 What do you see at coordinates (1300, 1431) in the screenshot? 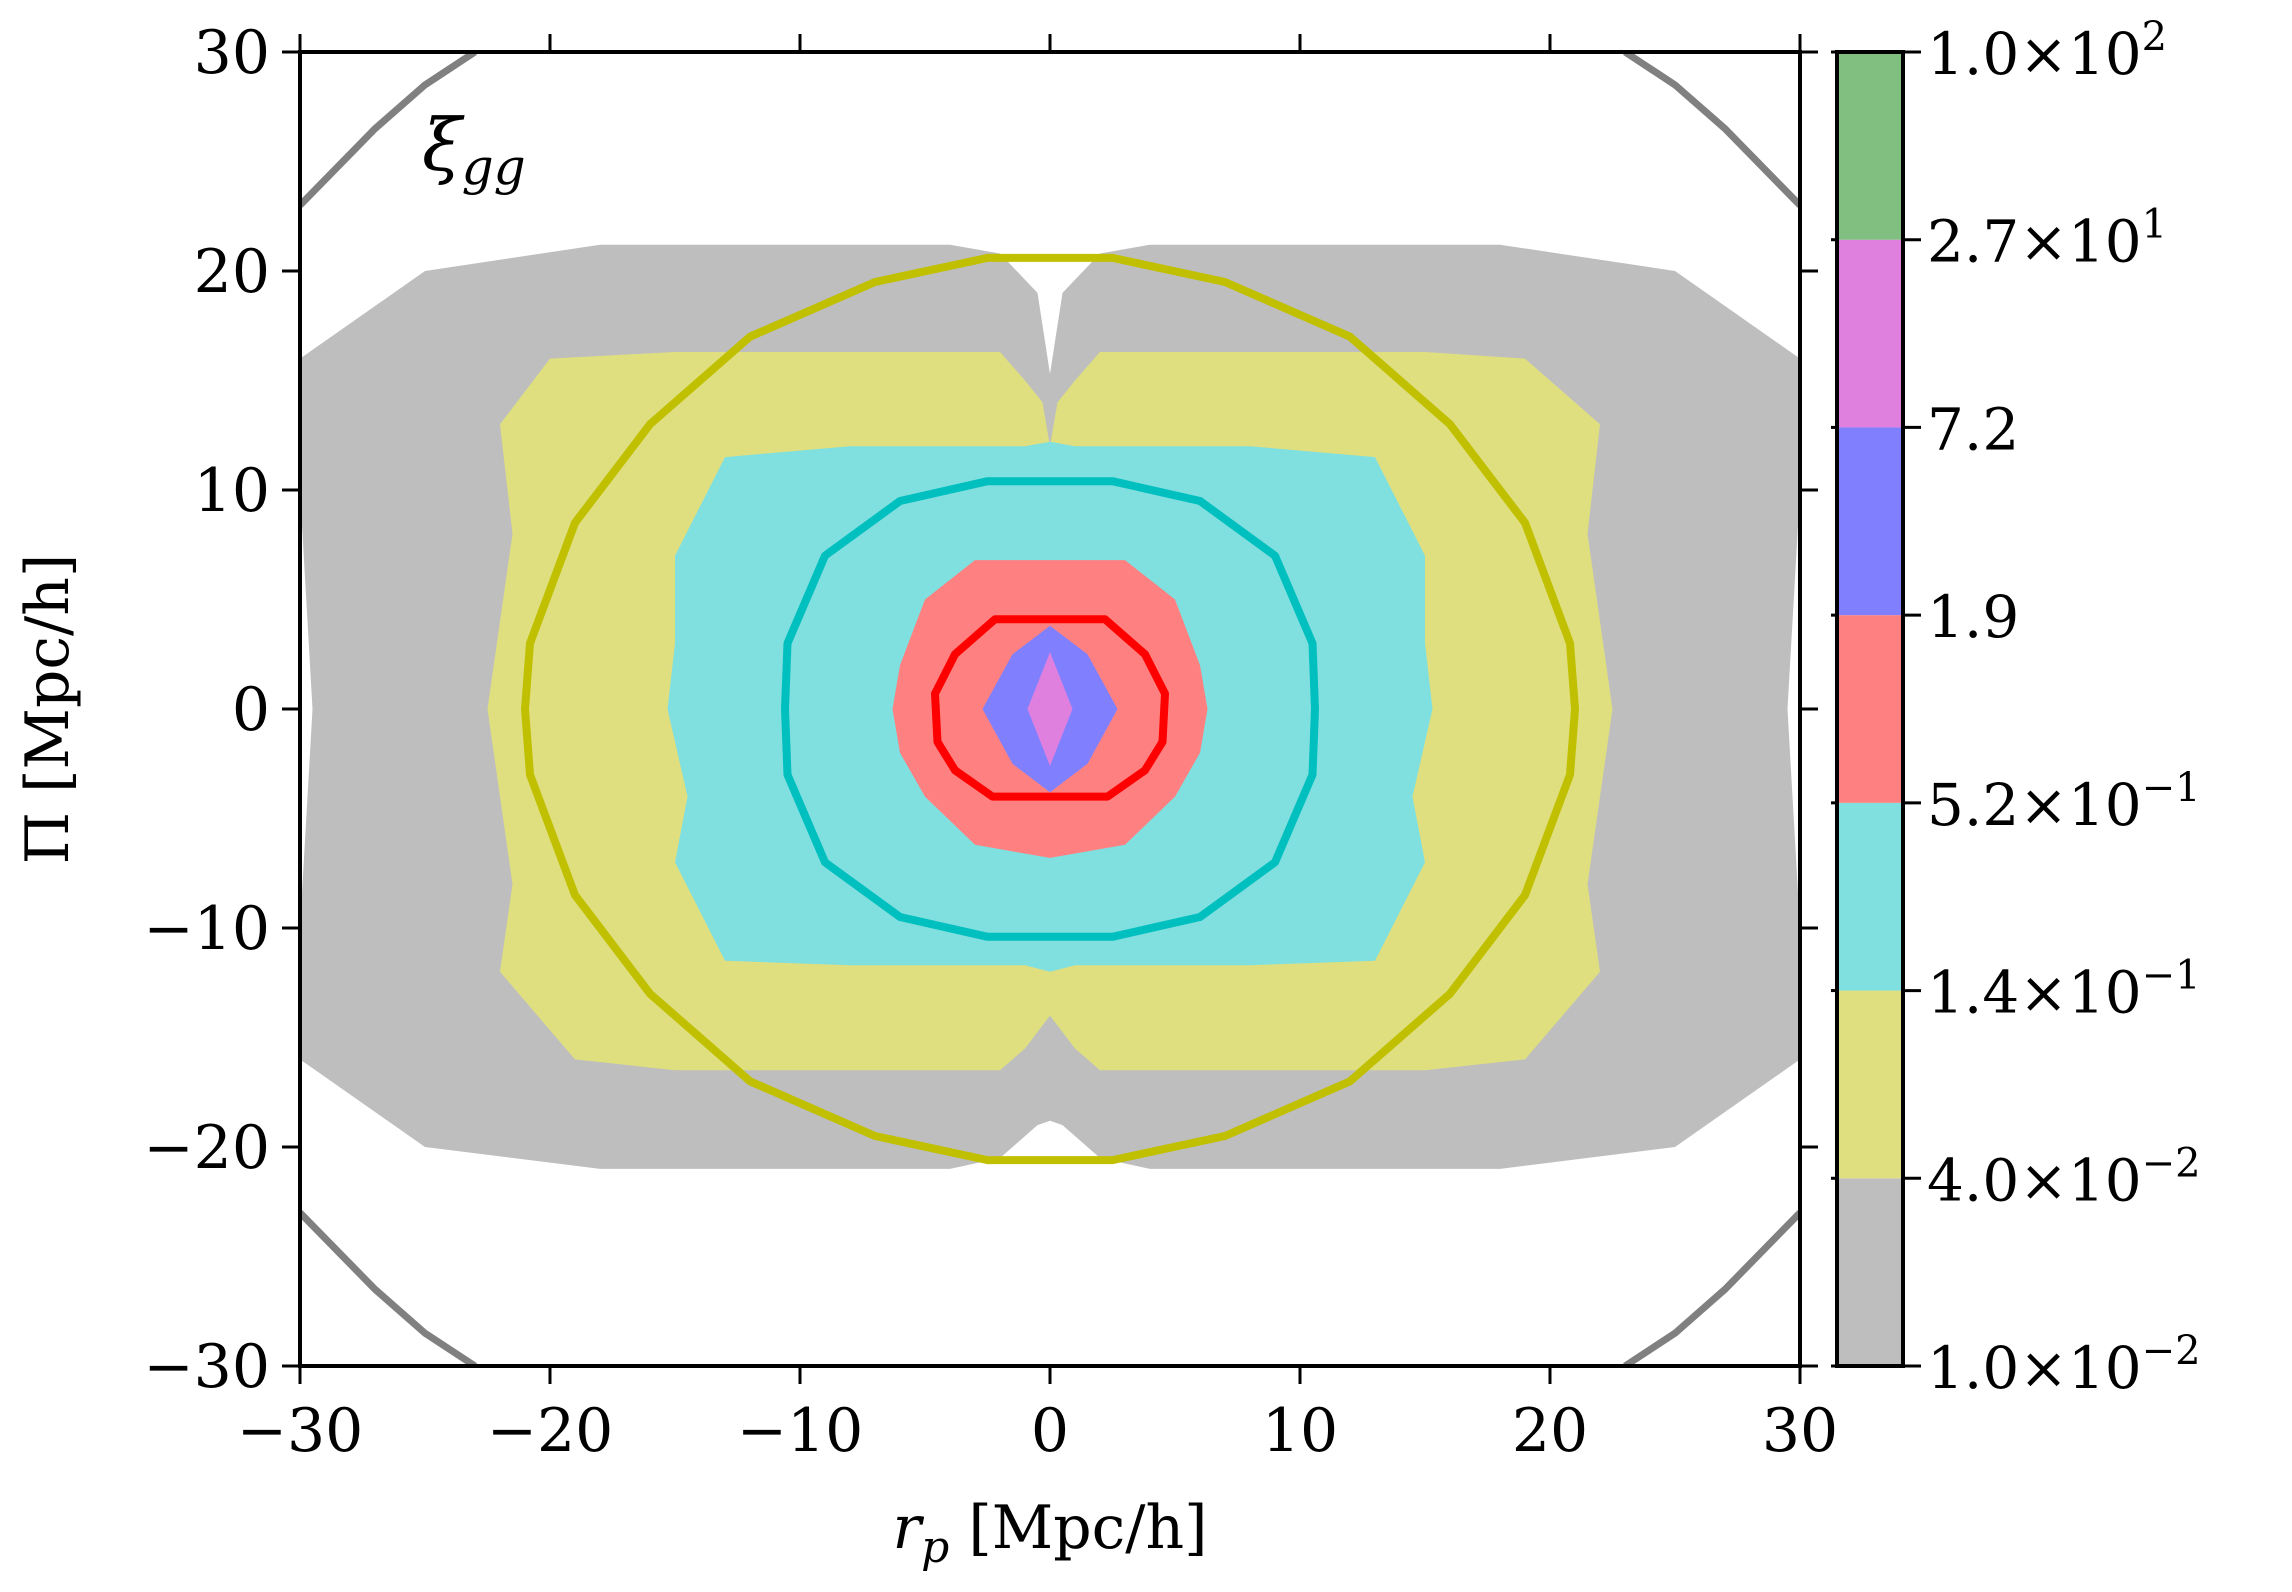
I see `x-tick-label: 10` at bounding box center [1300, 1431].